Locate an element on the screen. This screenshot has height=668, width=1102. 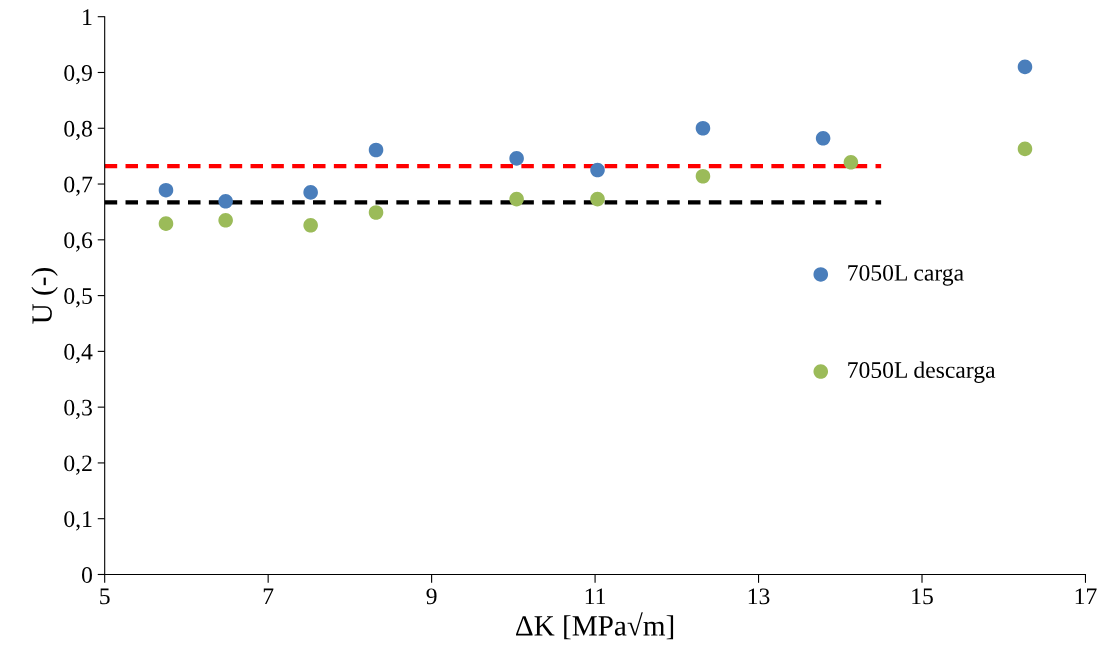
x-tick-label: 13 is located at coordinates (759, 596).